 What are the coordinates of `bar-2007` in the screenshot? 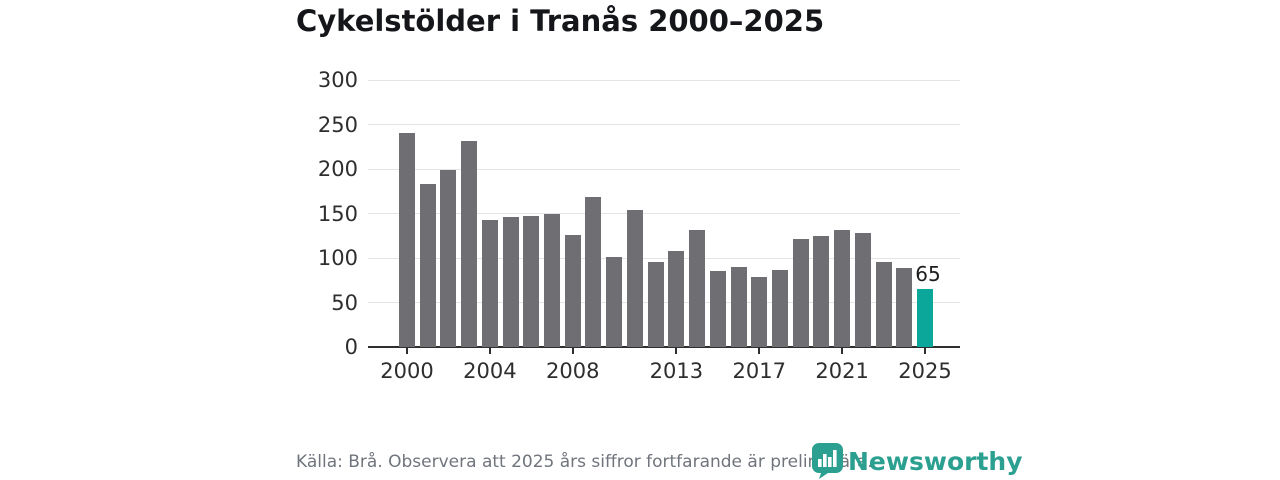 It's located at (552, 280).